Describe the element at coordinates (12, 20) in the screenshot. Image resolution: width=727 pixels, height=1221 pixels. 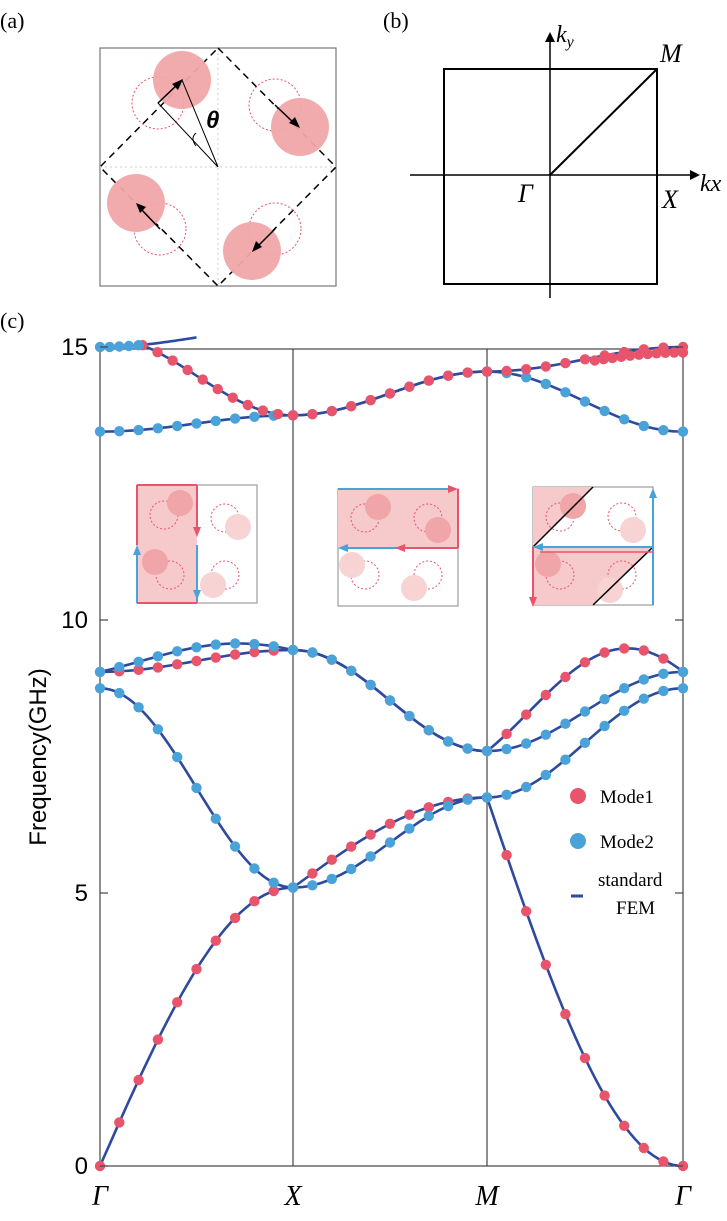
I see `panel-label-a: (a)` at that location.